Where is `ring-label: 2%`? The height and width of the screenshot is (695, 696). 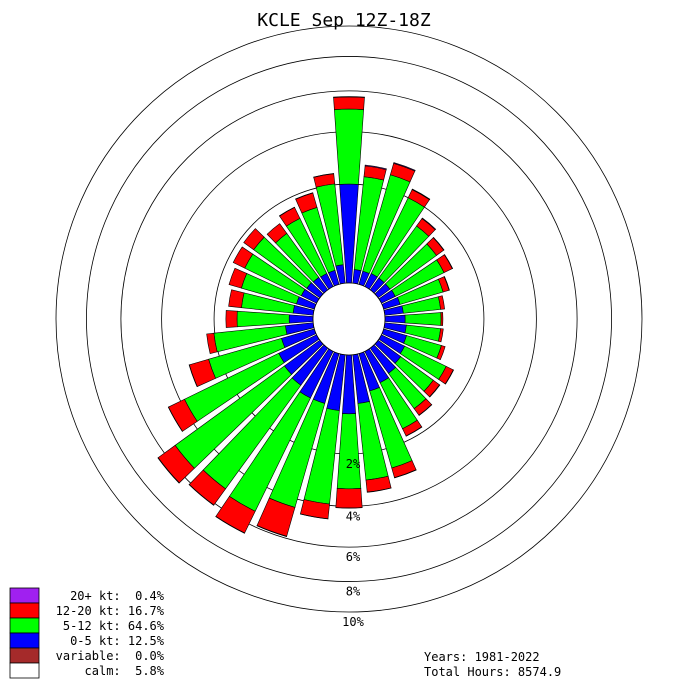 ring-label: 2% is located at coordinates (353, 464).